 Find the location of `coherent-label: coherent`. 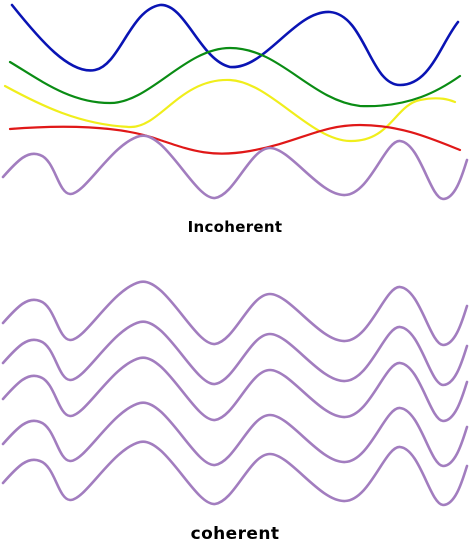

coherent-label: coherent is located at coordinates (235, 534).